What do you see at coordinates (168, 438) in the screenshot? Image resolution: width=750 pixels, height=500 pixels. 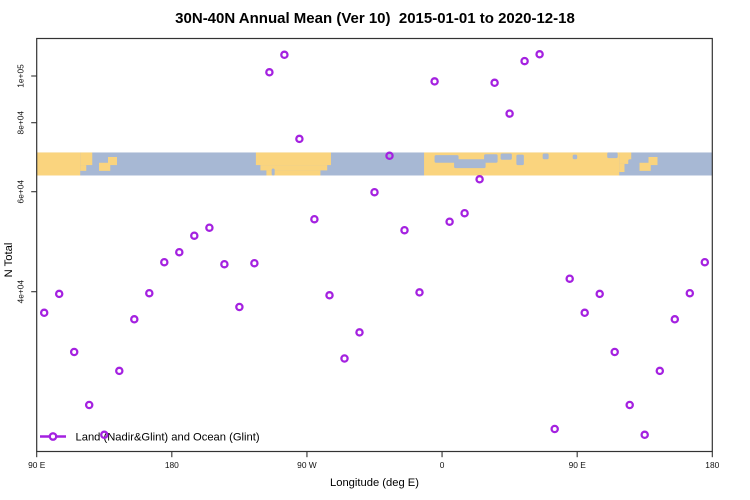 I see `legend-label: Land (Nadir&Glint) and Ocean (Glint)` at bounding box center [168, 438].